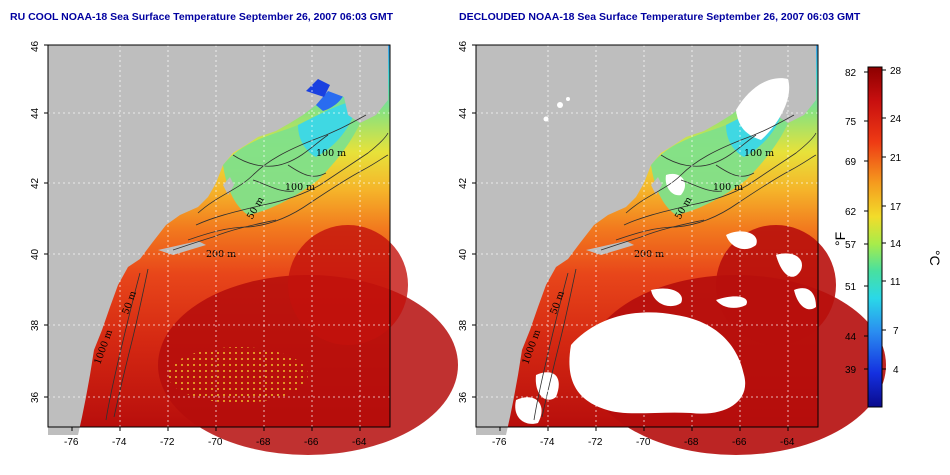  I want to click on right-contour-label-100m-b: 100 m, so click(728, 187).